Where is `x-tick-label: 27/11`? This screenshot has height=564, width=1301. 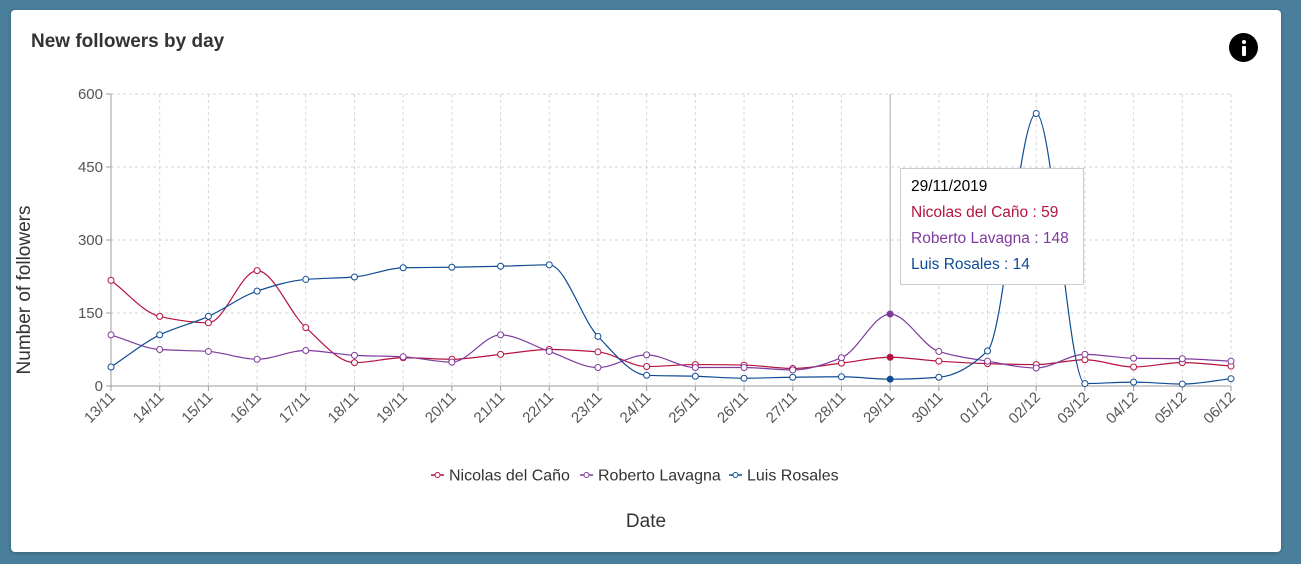 x-tick-label: 27/11 is located at coordinates (782, 408).